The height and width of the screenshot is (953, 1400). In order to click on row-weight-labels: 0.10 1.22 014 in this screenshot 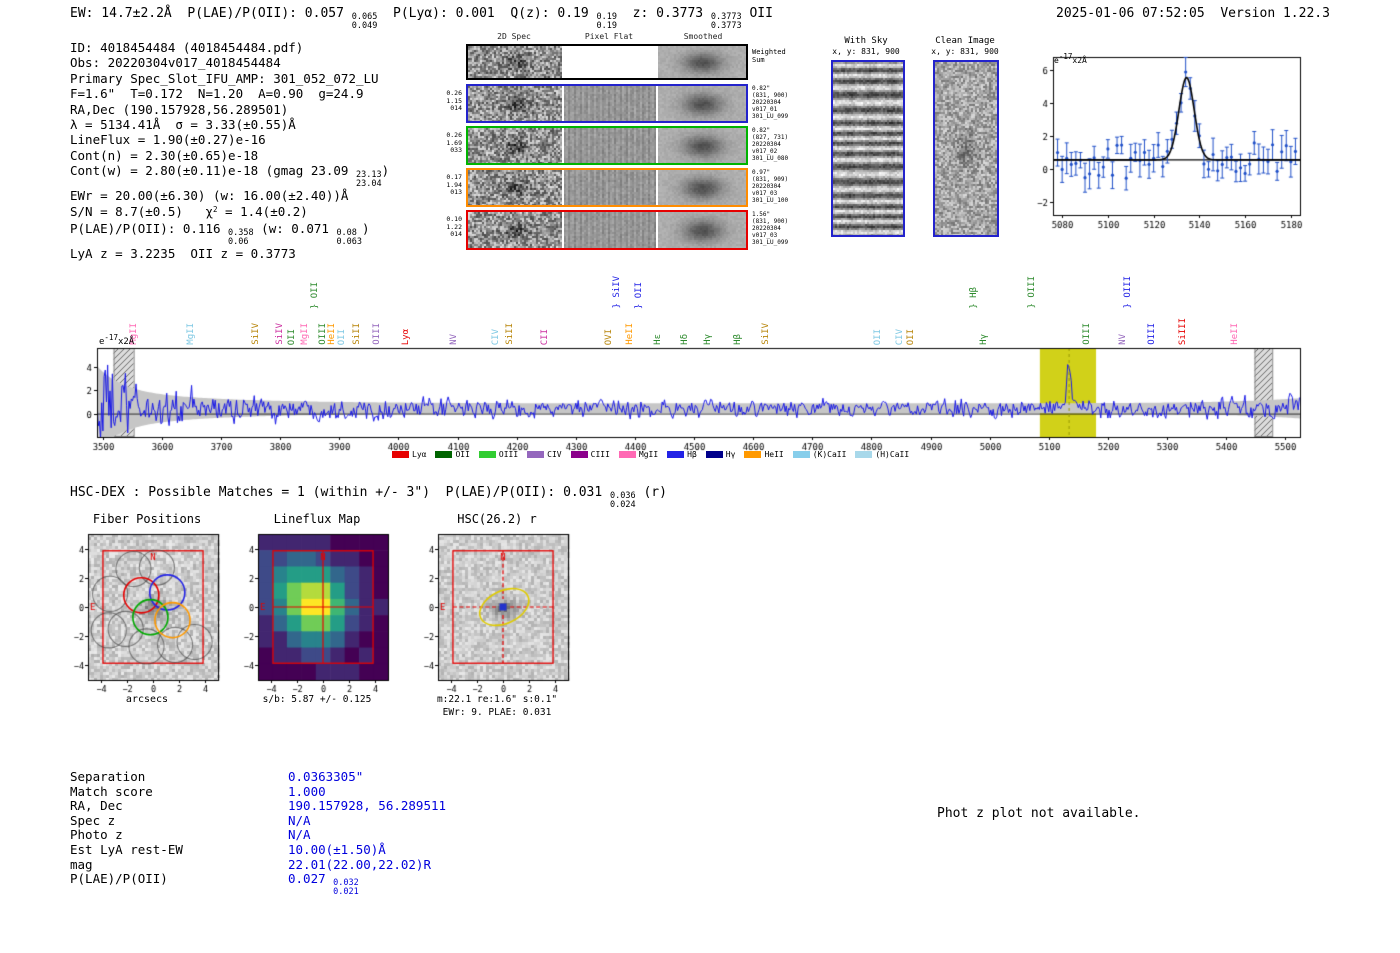, I will do `click(451, 227)`.